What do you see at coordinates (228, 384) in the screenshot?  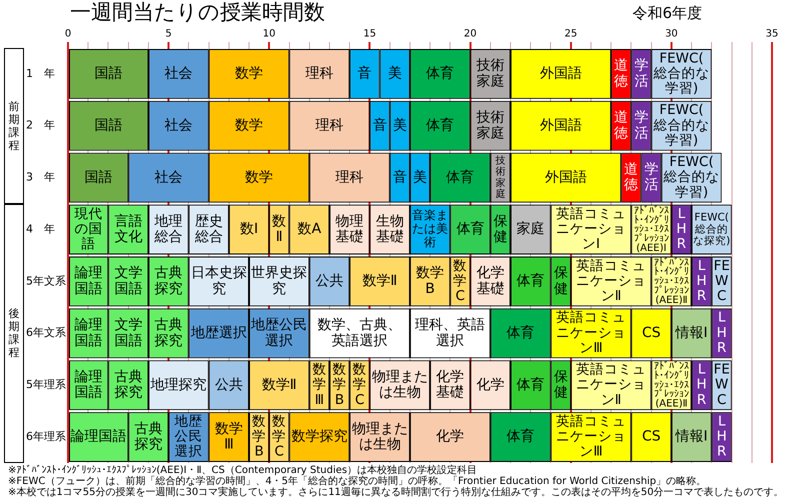 I see `data-label: 公共` at bounding box center [228, 384].